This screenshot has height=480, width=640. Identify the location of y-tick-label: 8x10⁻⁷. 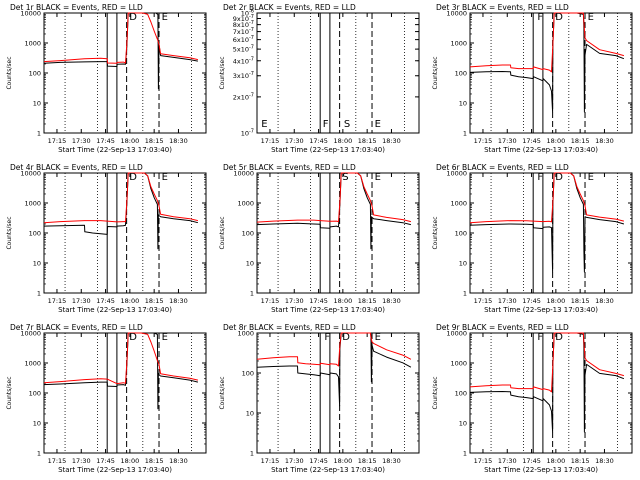
(243, 24).